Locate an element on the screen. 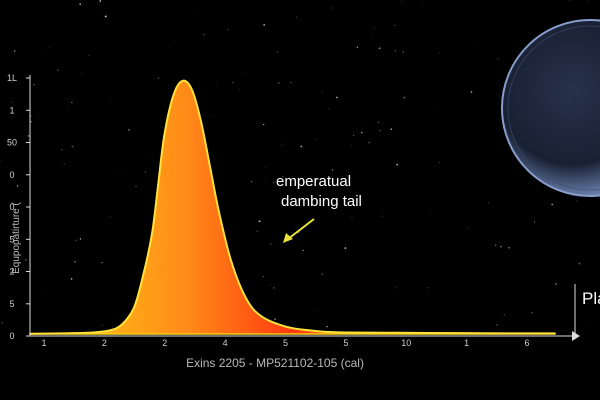 The height and width of the screenshot is (400, 600). x-tick-label: 1 is located at coordinates (466, 343).